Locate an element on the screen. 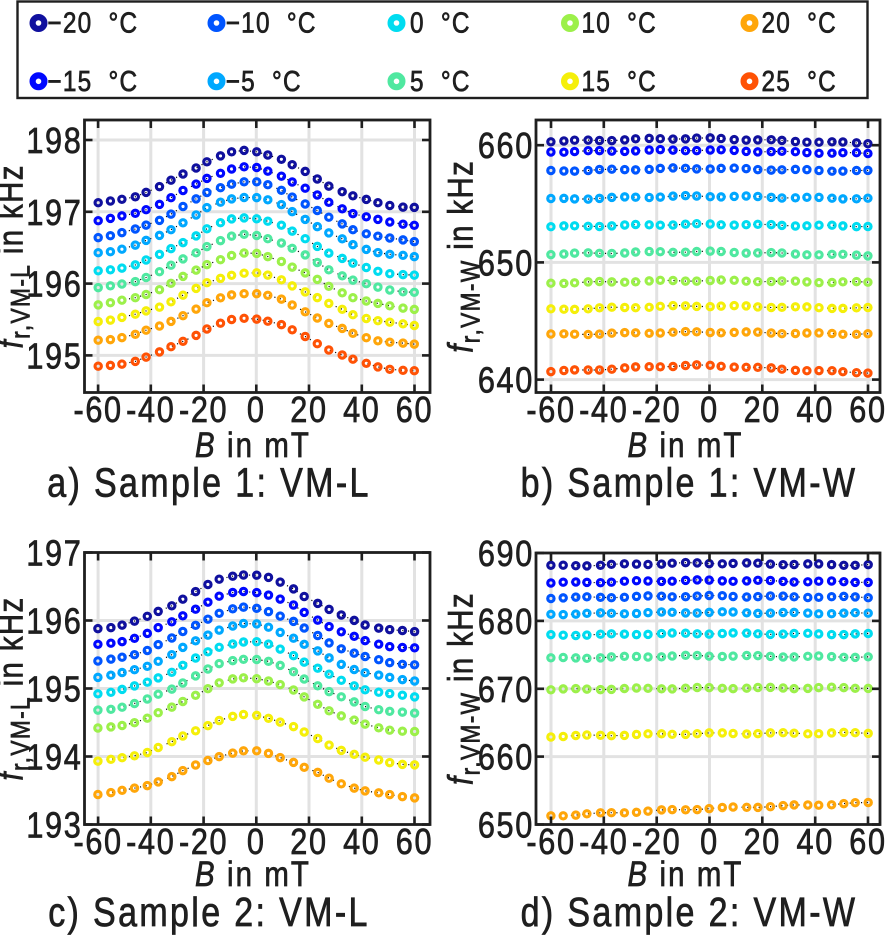 The width and height of the screenshot is (886, 937). svg-text: 640 is located at coordinates (506, 380).